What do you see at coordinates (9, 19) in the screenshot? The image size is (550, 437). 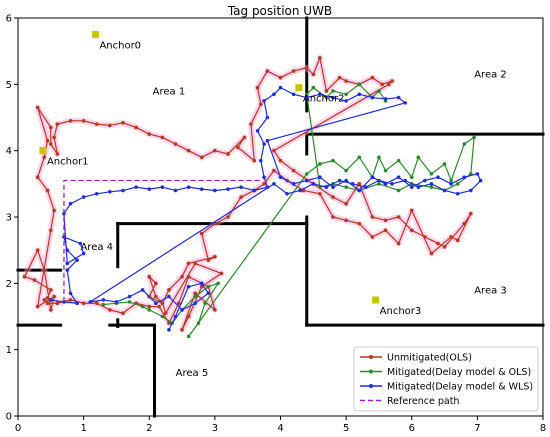 I see `y-tick-label: 6` at bounding box center [9, 19].